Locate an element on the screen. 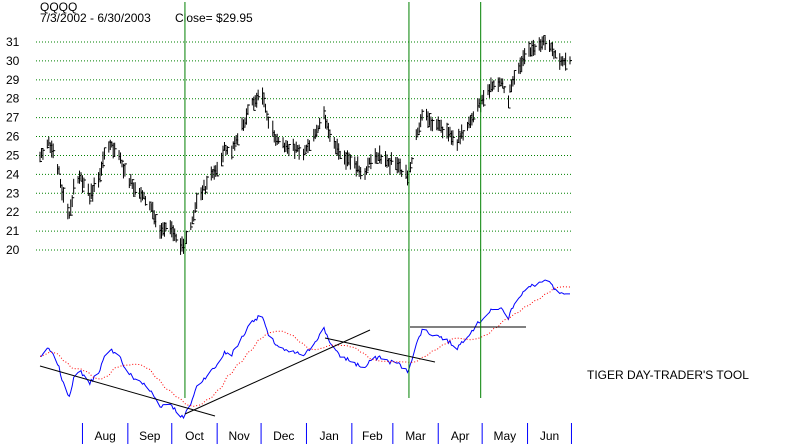  y-tick-label: 24 is located at coordinates (13, 174).